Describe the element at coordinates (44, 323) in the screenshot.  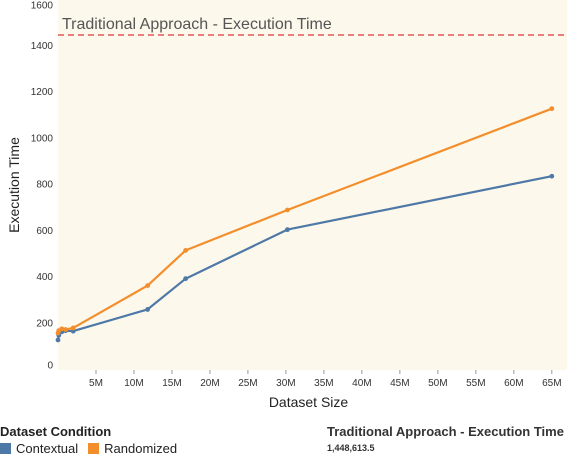
I see `y-tick-label: 200` at that location.